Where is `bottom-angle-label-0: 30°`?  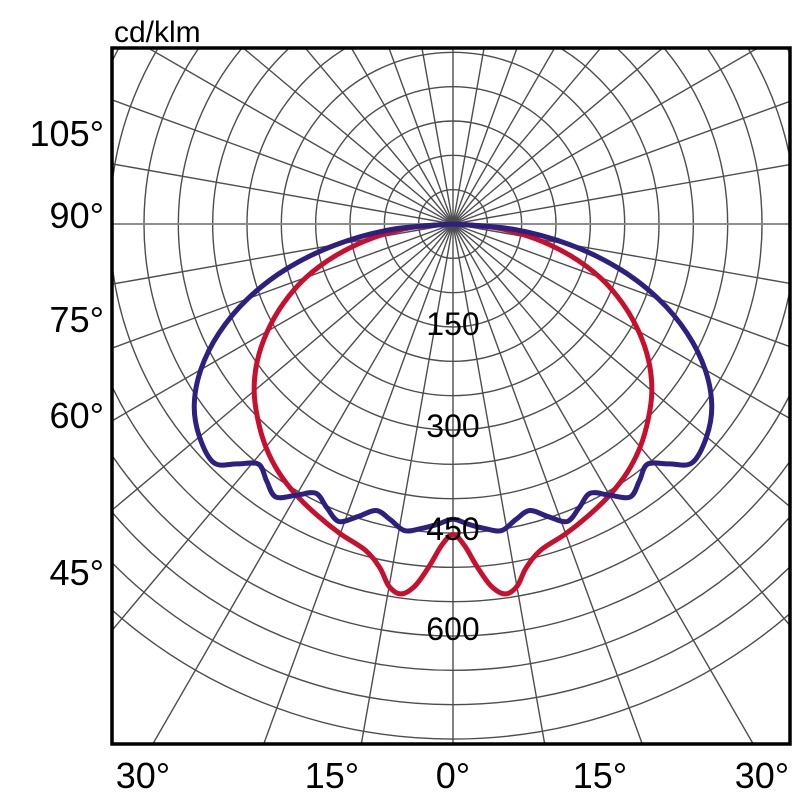
bottom-angle-label-0: 30° is located at coordinates (143, 775).